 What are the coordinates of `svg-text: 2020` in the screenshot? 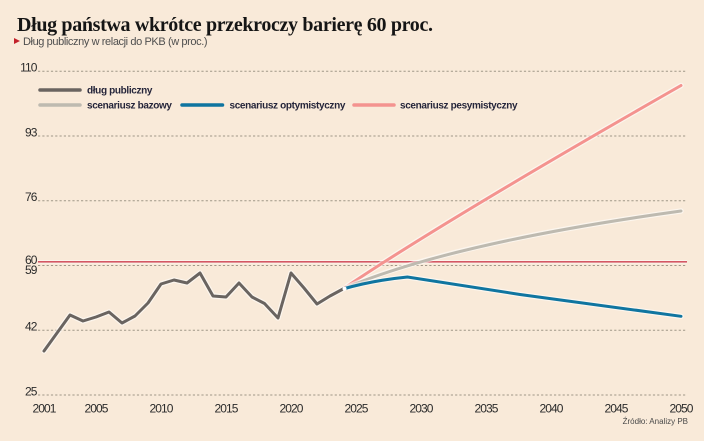 It's located at (291, 409).